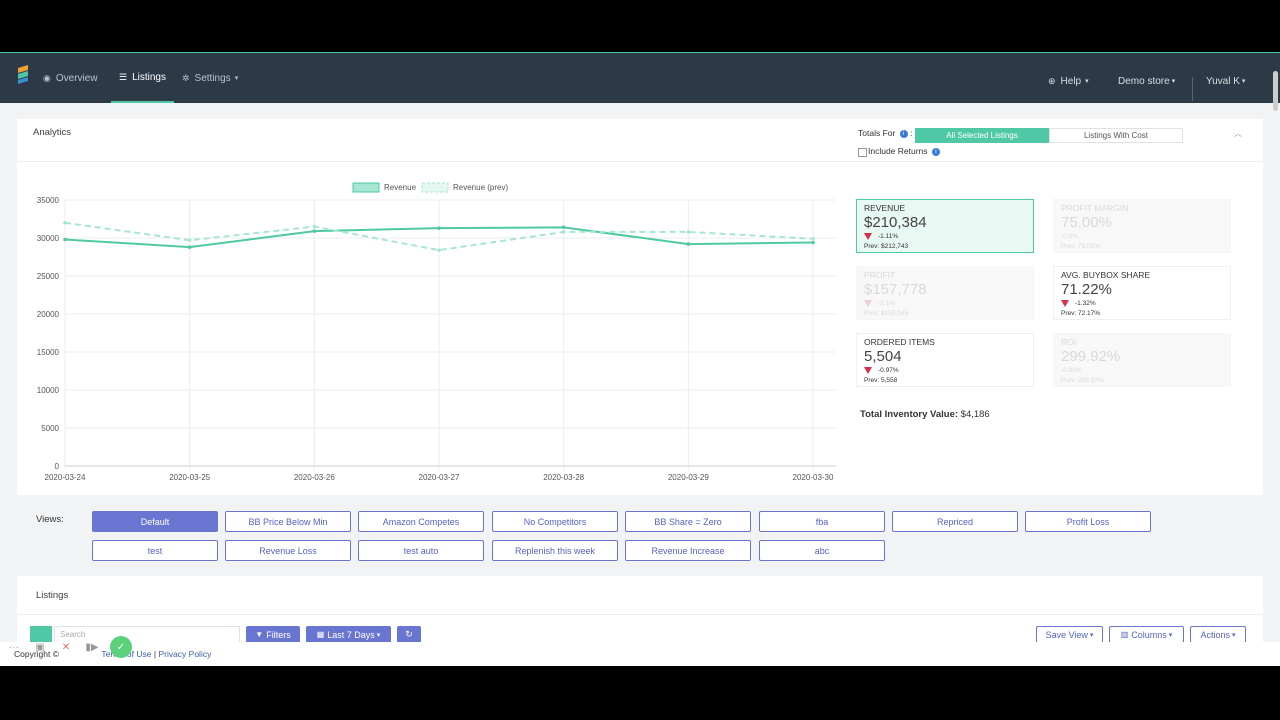 The width and height of the screenshot is (1280, 720). What do you see at coordinates (886, 246) in the screenshot?
I see `metric-prev: Prev: $212,743` at bounding box center [886, 246].